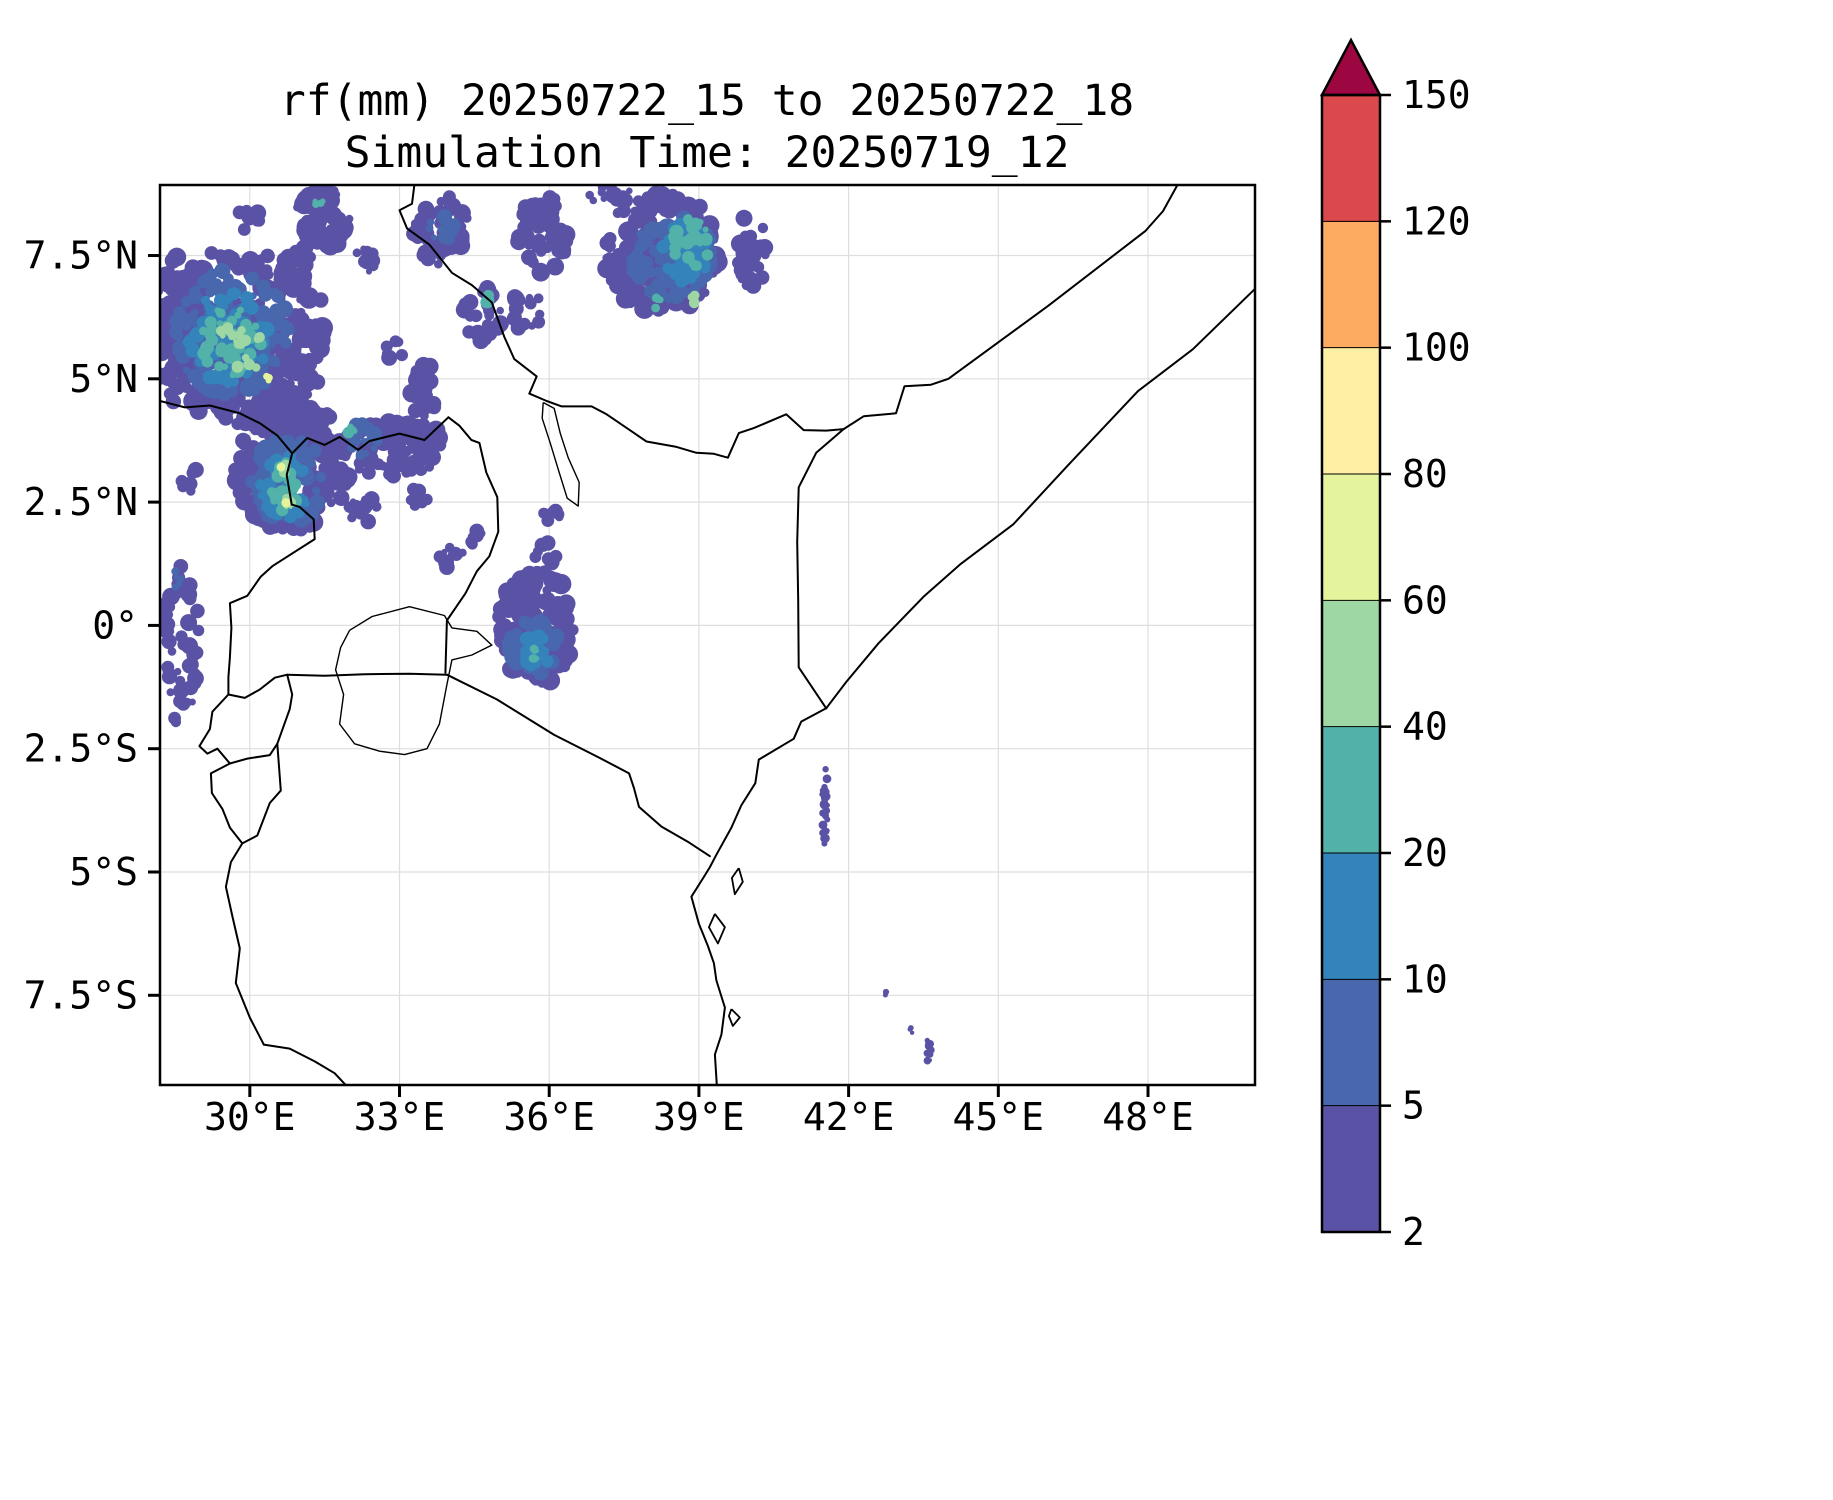 The height and width of the screenshot is (1500, 1833). What do you see at coordinates (81, 502) in the screenshot?
I see `y-tick-label: 2.5°N` at bounding box center [81, 502].